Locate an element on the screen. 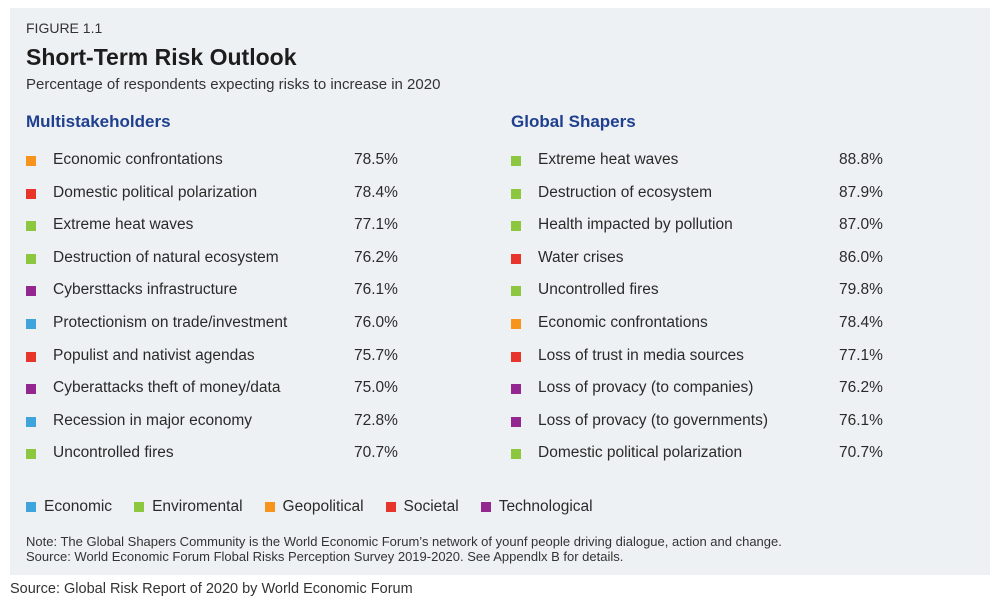  risk-label: Cybersttacks infrastructure is located at coordinates (145, 290).